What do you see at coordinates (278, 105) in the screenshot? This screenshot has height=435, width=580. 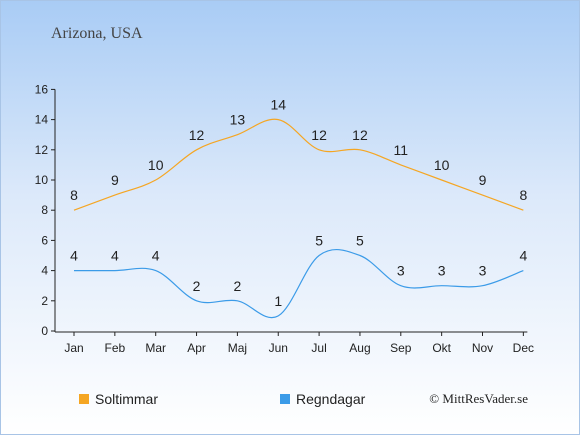 I see `data-label: 14` at bounding box center [278, 105].